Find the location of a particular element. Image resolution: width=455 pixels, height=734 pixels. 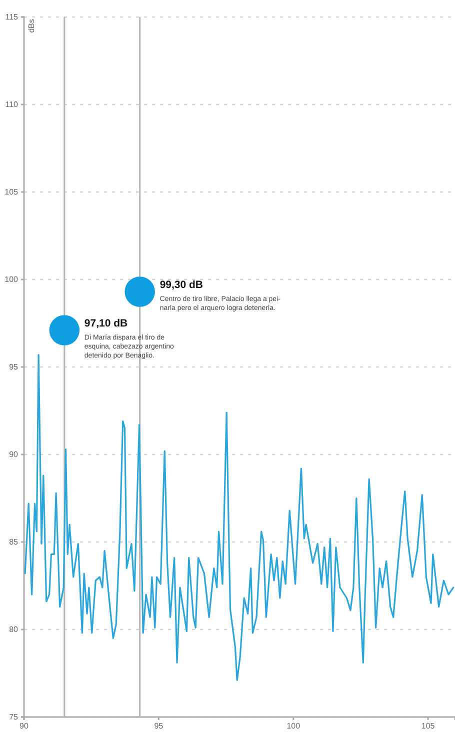

y-tick-label: 105 is located at coordinates (11, 192).